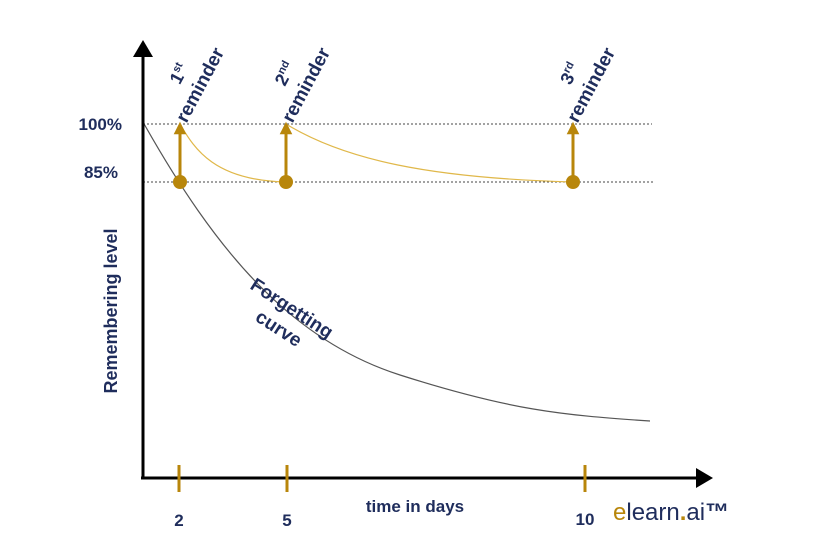 The height and width of the screenshot is (550, 828). What do you see at coordinates (704, 478) in the screenshot?
I see `x-axis-arrowhead` at bounding box center [704, 478].